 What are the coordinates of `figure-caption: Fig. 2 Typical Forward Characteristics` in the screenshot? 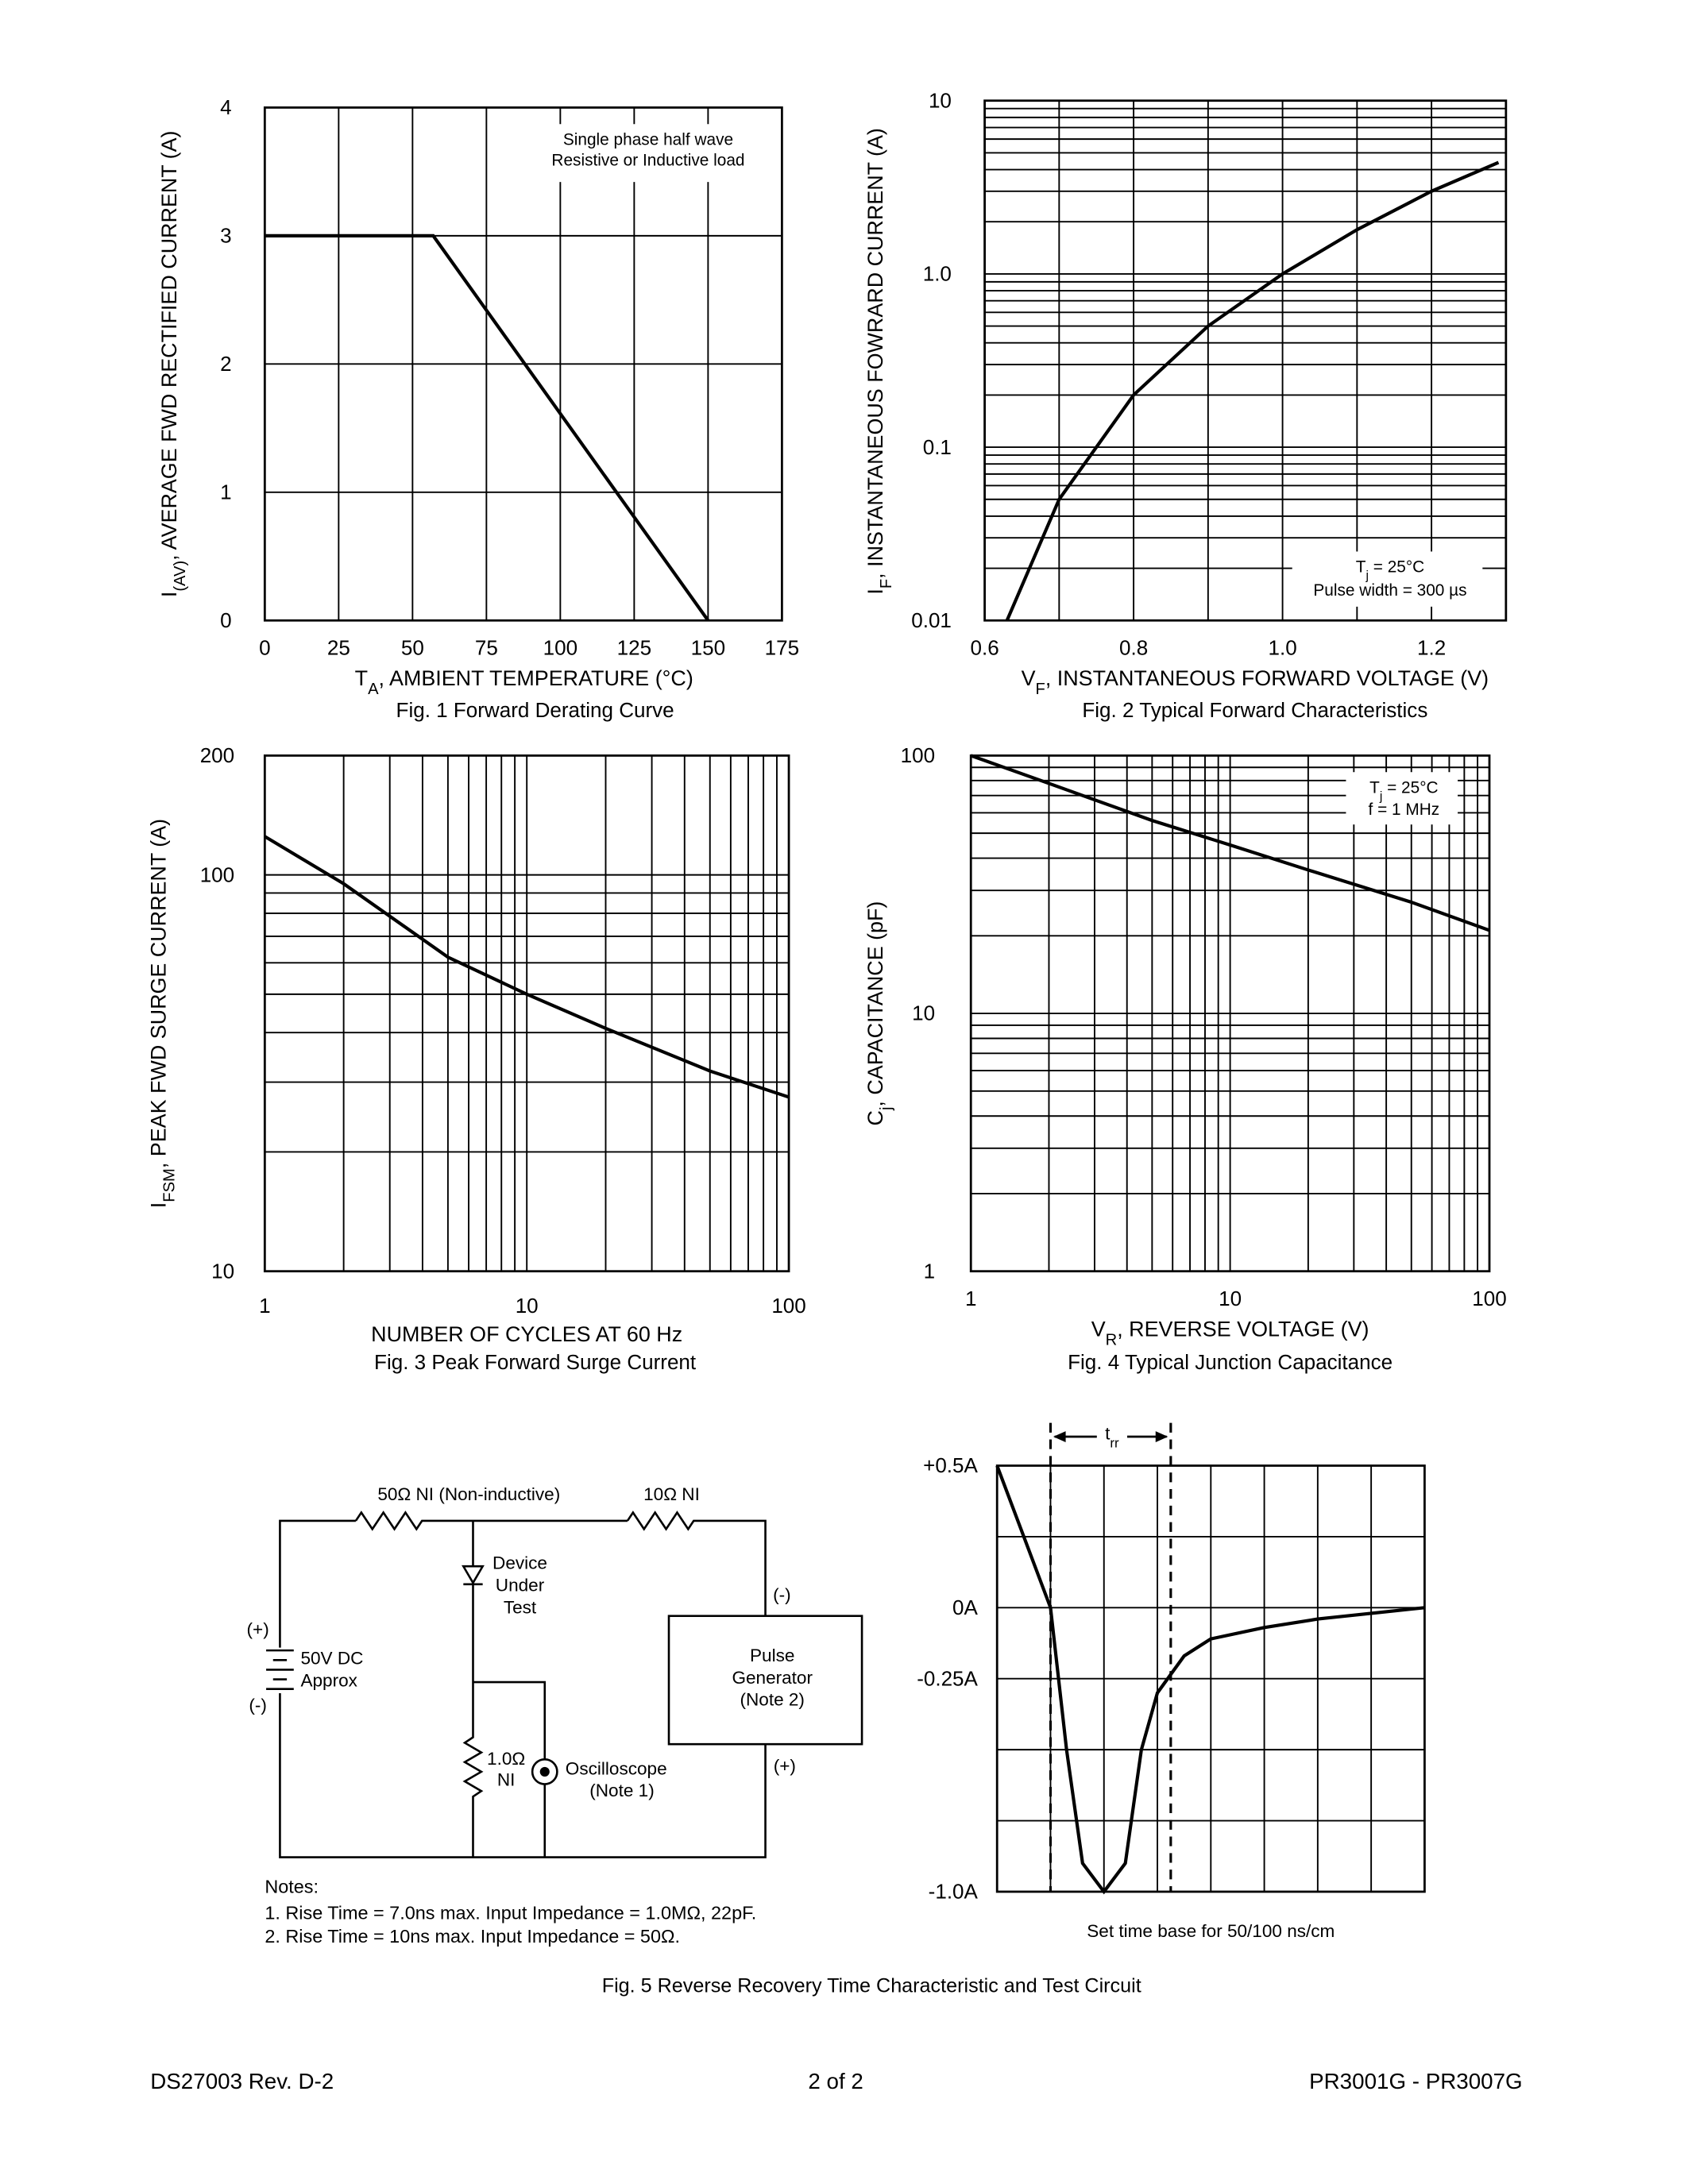 It's located at (1255, 710).